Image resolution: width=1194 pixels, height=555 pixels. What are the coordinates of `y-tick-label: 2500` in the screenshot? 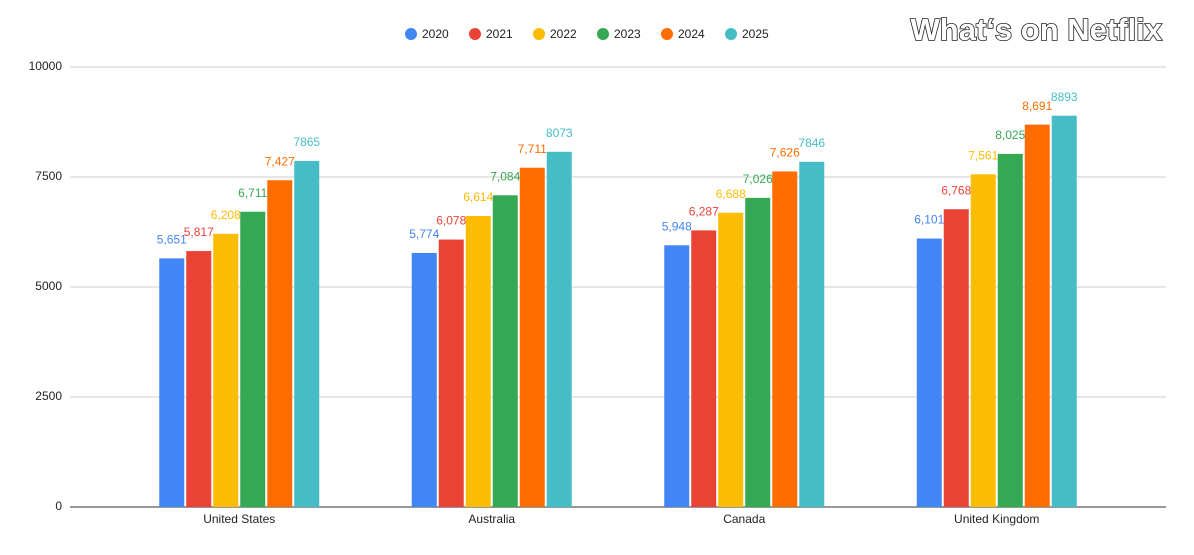 It's located at (48, 396).